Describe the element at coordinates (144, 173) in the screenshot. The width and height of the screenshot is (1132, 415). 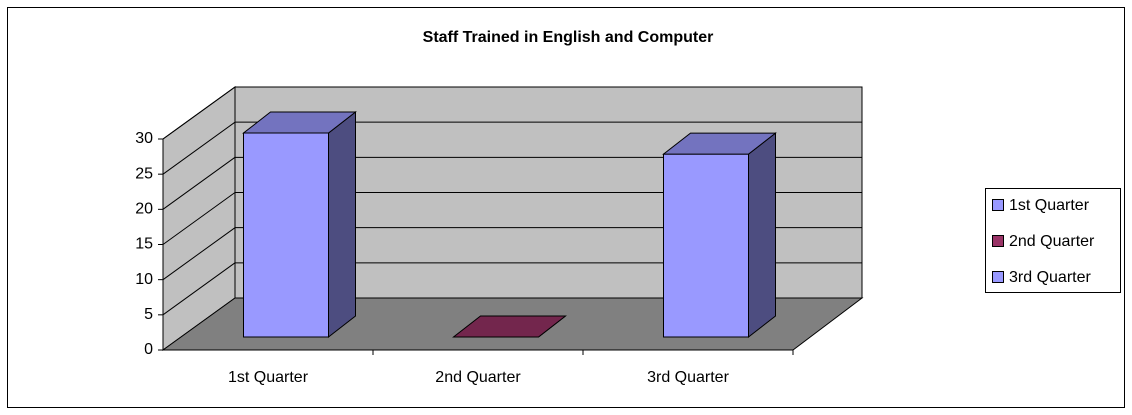
I see `y-tick-label: 25` at that location.